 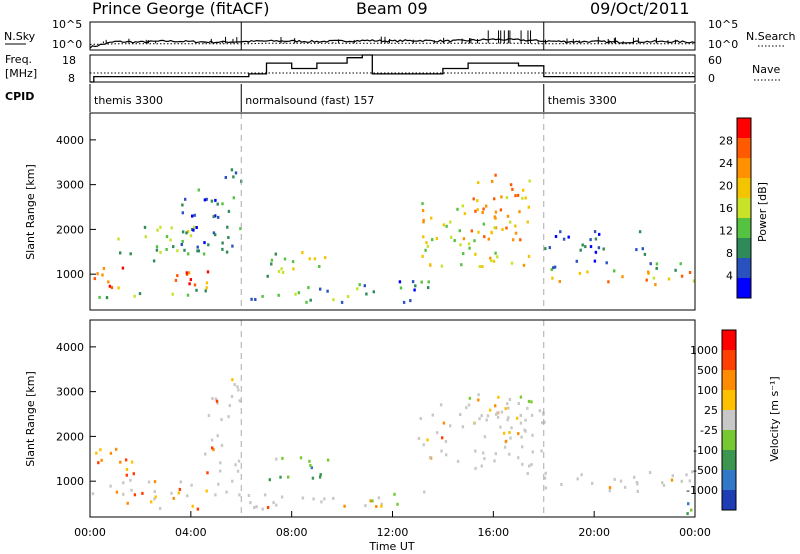 I want to click on x-tick-label: 16:00, so click(x=493, y=532).